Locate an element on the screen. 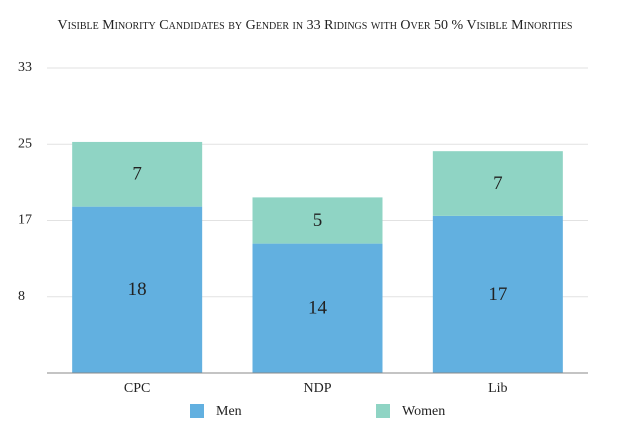 This screenshot has height=426, width=630. value-label: 17 is located at coordinates (497, 294).